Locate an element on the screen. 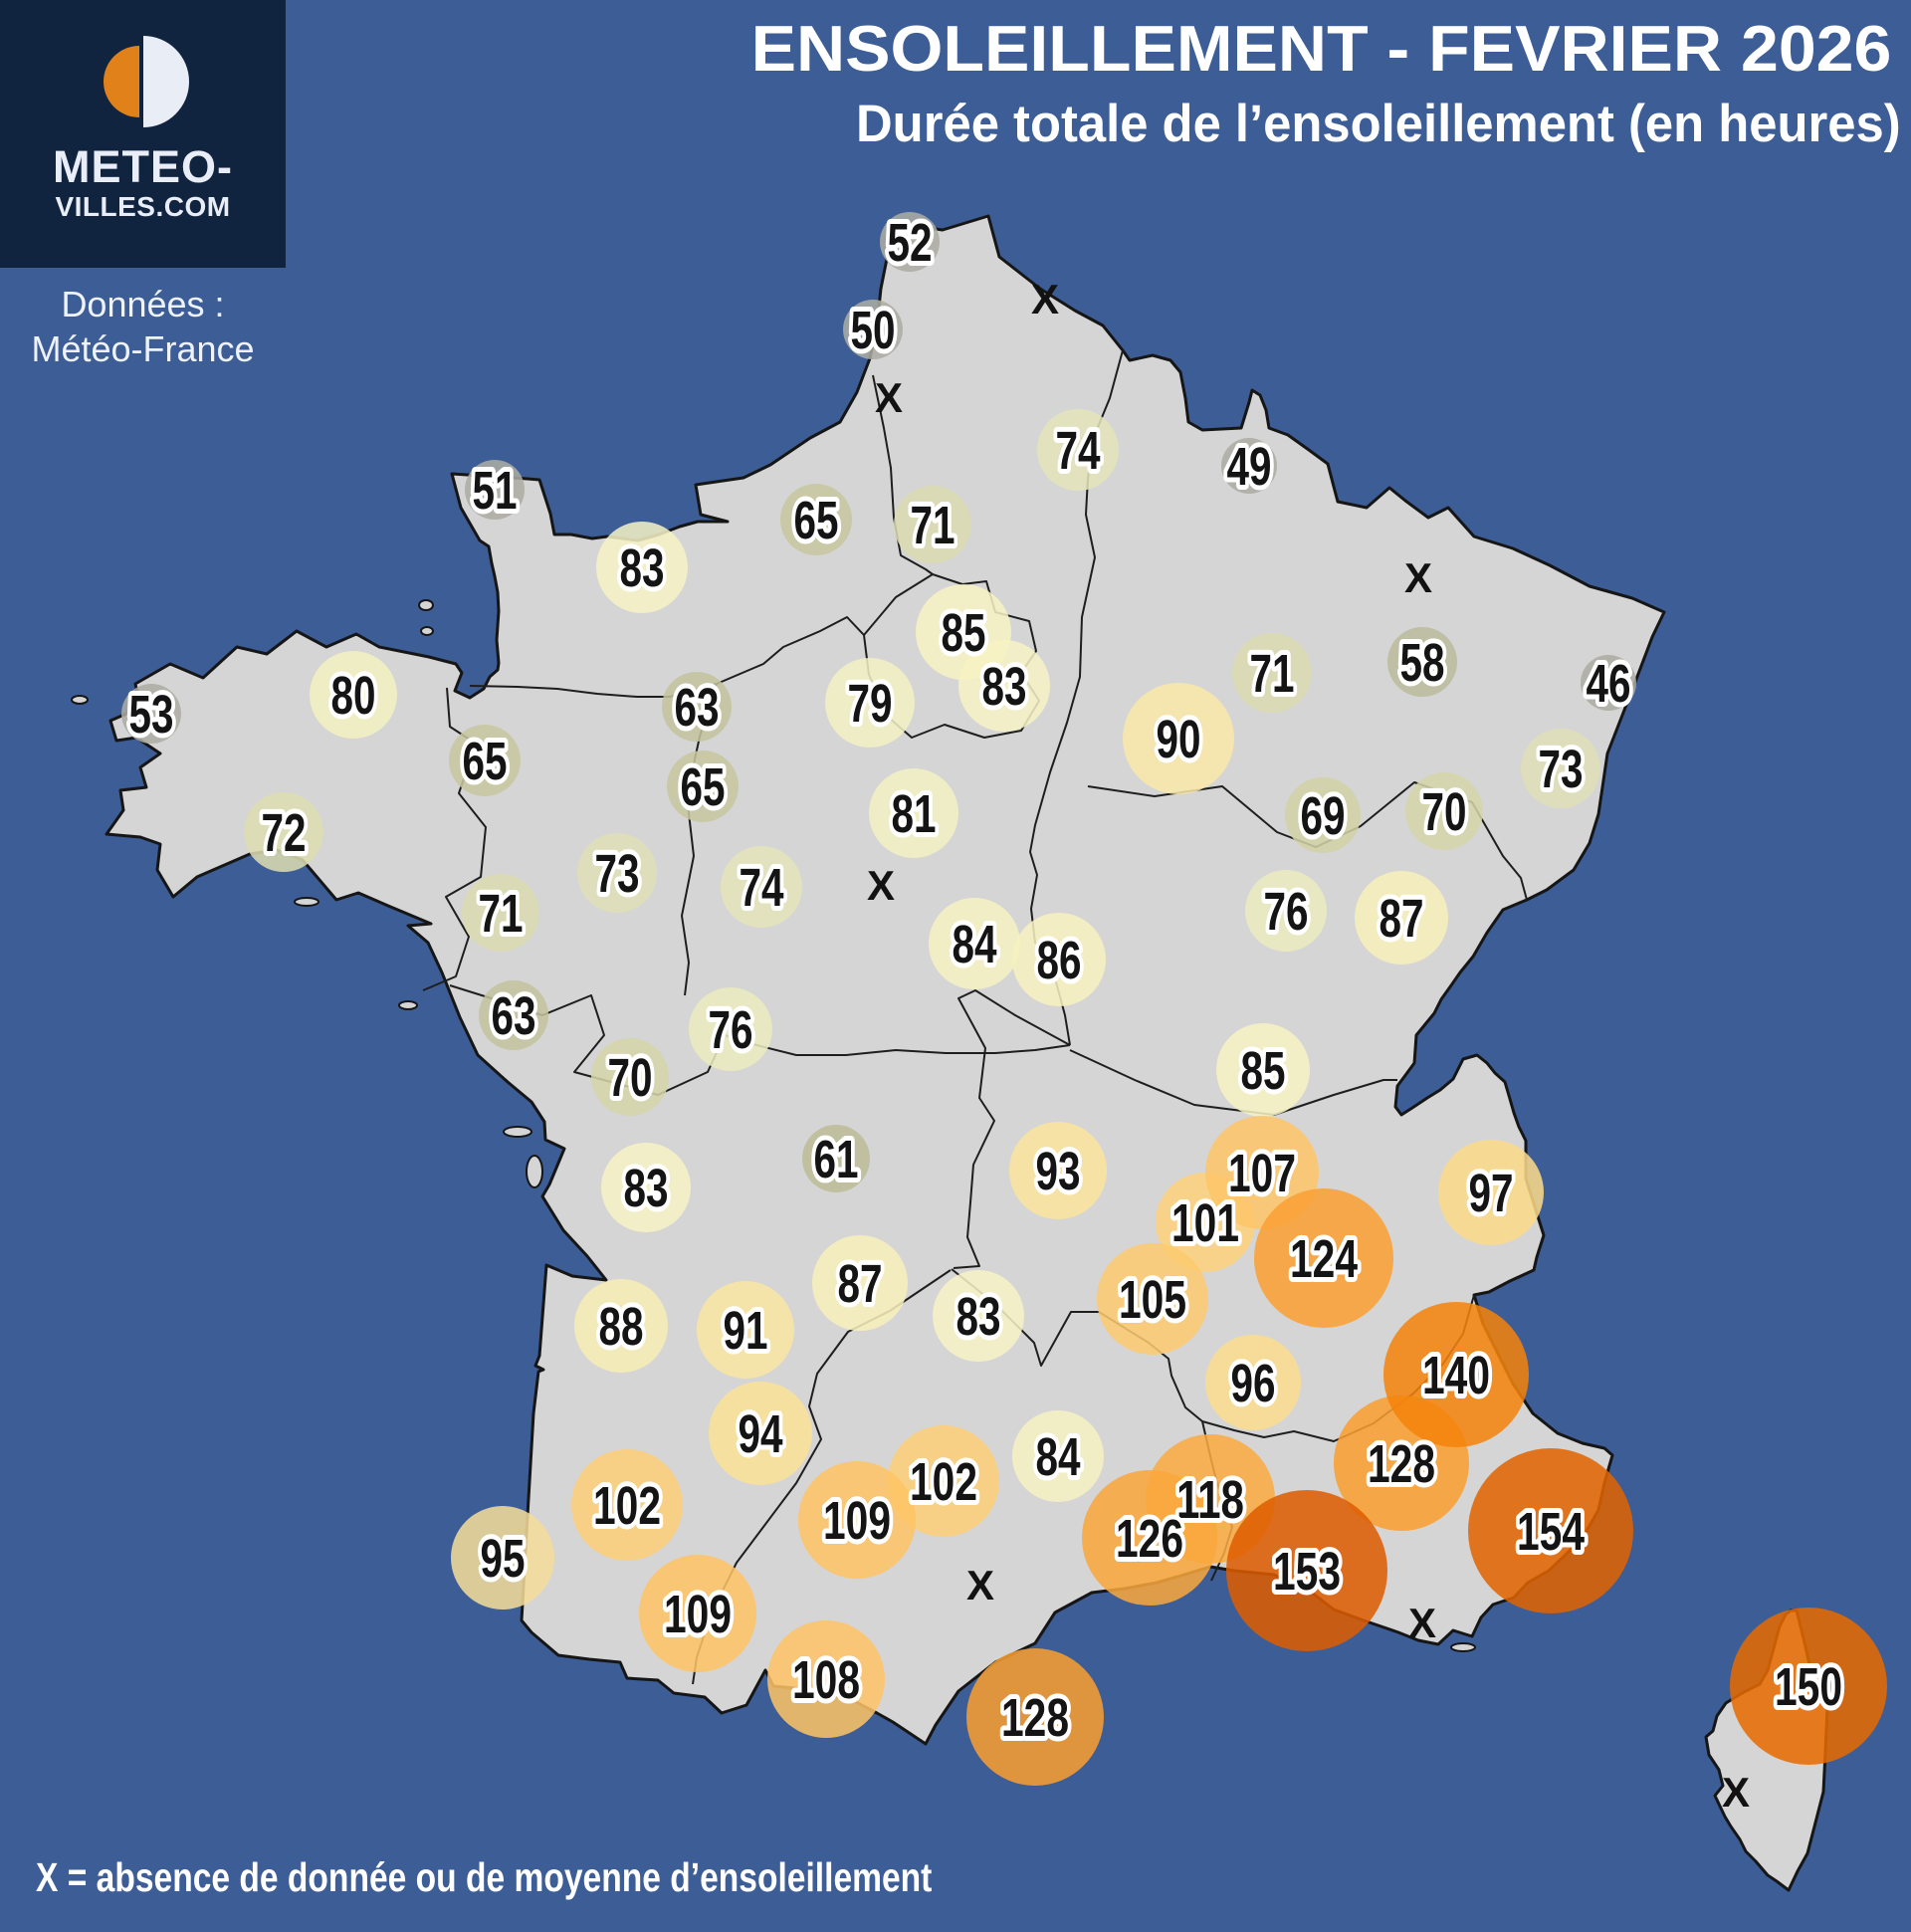 This screenshot has height=1932, width=1911. svg-text: 97 is located at coordinates (1491, 1193).